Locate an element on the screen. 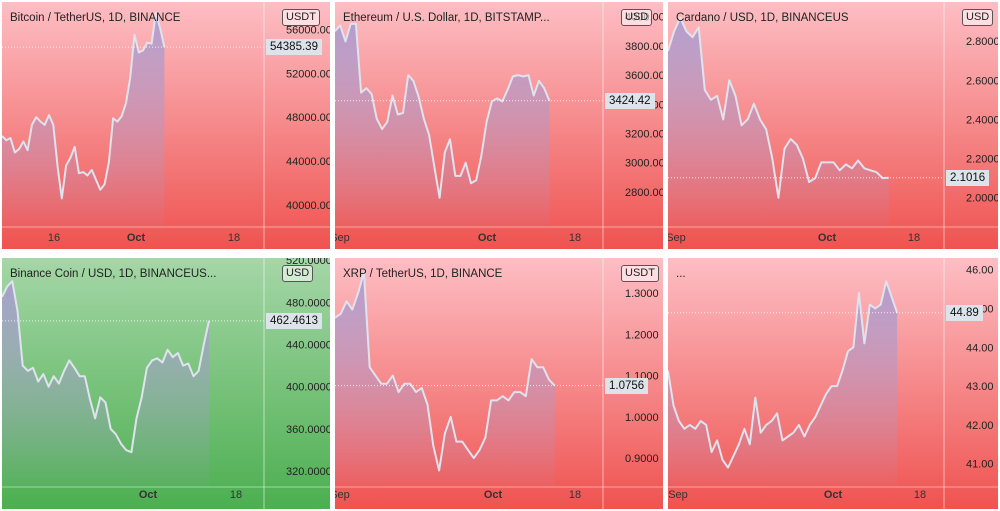 This screenshot has height=511, width=1000. last-price-label: 3424.42 is located at coordinates (630, 100).